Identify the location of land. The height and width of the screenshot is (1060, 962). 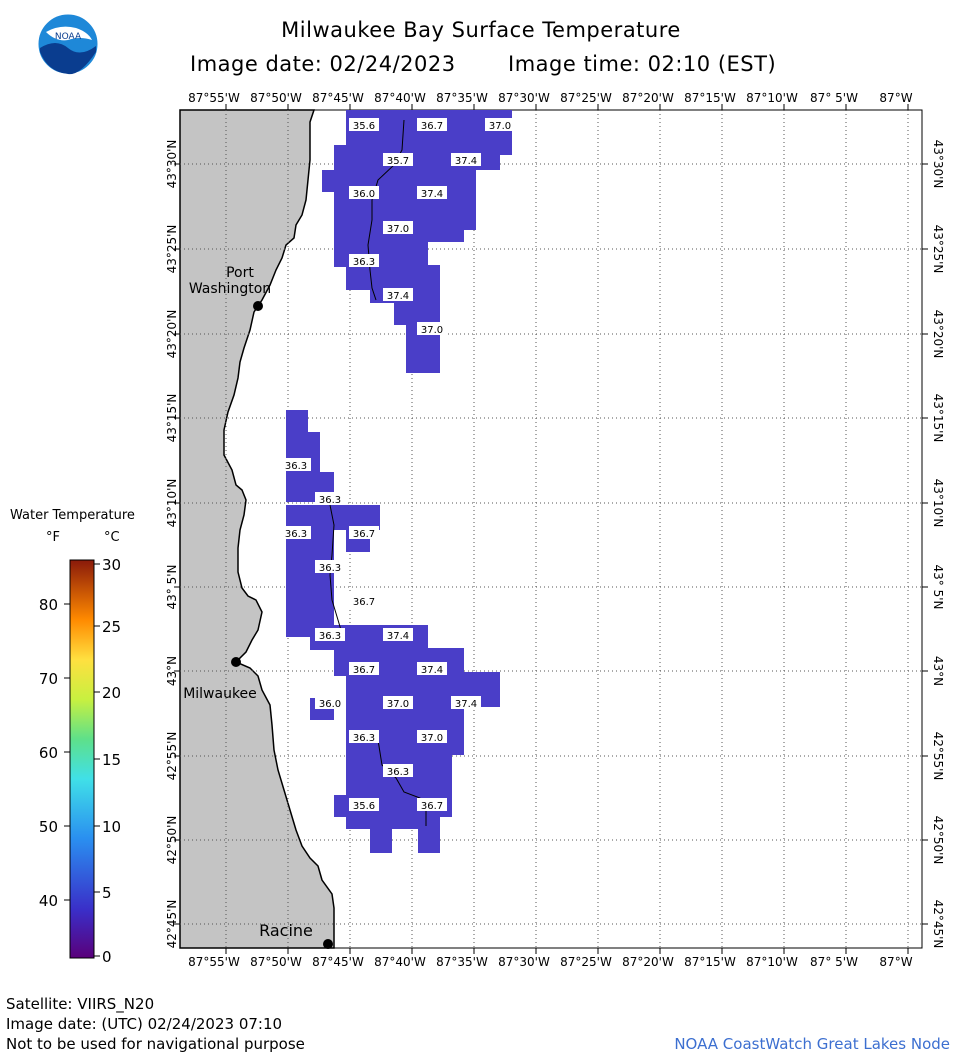
(257, 529).